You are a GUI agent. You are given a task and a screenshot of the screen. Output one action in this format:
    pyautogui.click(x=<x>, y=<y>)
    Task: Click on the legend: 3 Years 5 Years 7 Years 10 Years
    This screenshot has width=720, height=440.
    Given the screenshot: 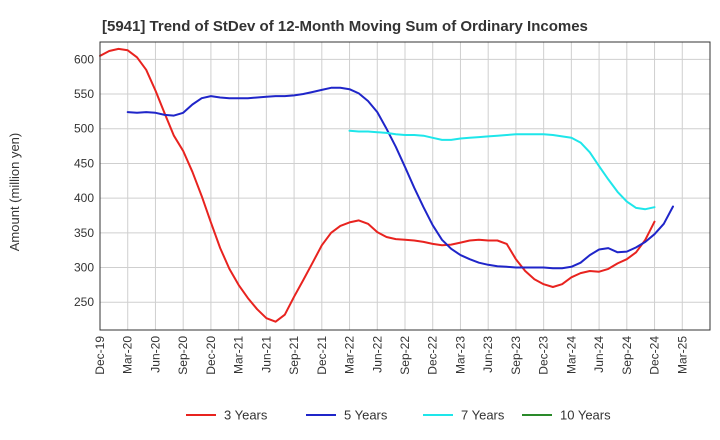 What is the action you would take?
    pyautogui.click(x=398, y=415)
    